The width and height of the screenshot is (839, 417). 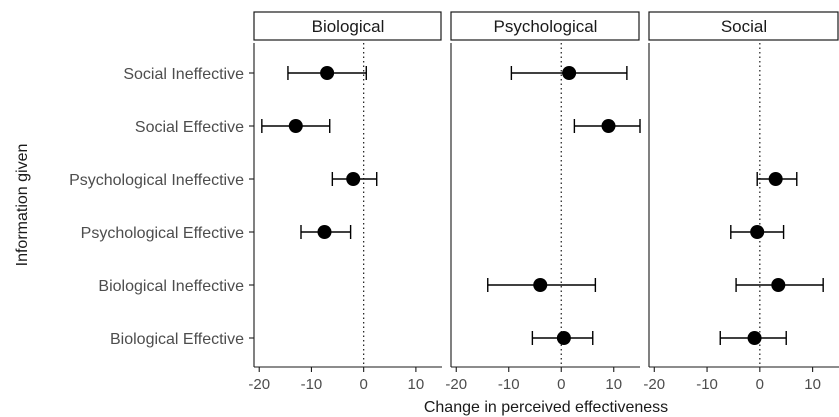 I want to click on x-axis-title: Change in perceived effectiveness, so click(x=546, y=407).